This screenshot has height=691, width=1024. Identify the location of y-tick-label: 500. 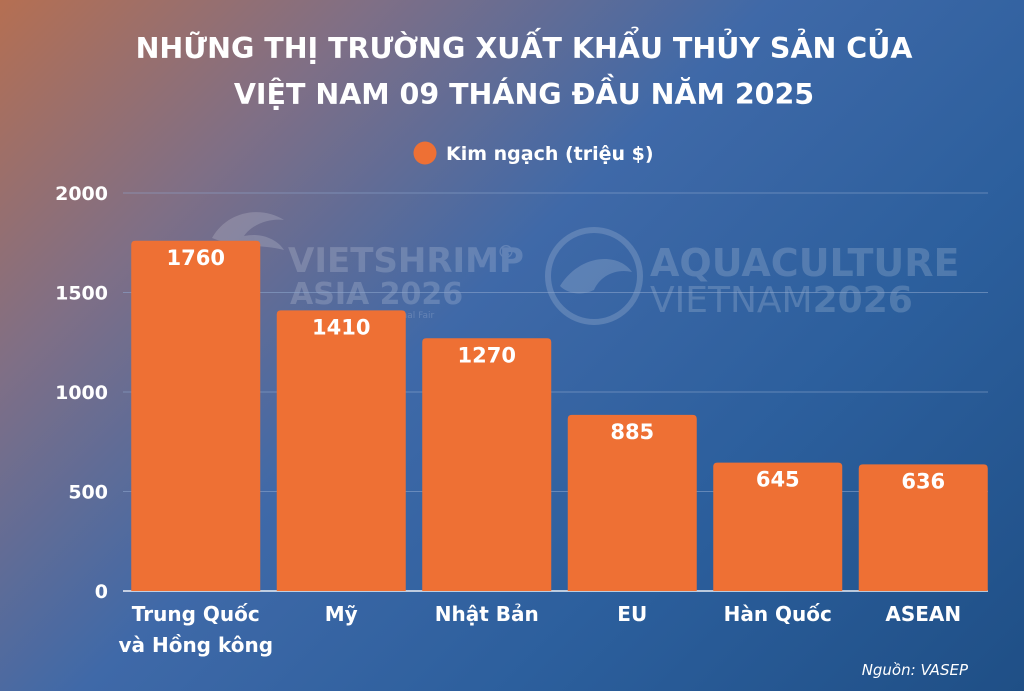
(88, 493).